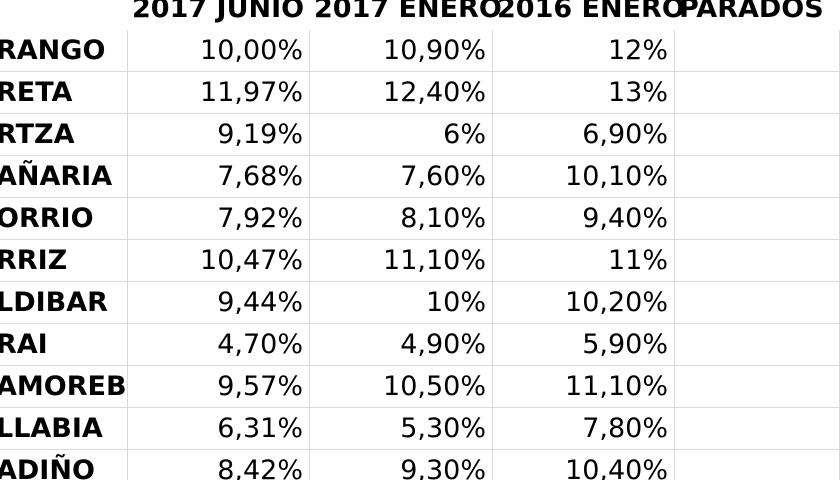 Image resolution: width=840 pixels, height=480 pixels. Describe the element at coordinates (219, 303) in the screenshot. I see `value-cell: 9,44%` at that location.